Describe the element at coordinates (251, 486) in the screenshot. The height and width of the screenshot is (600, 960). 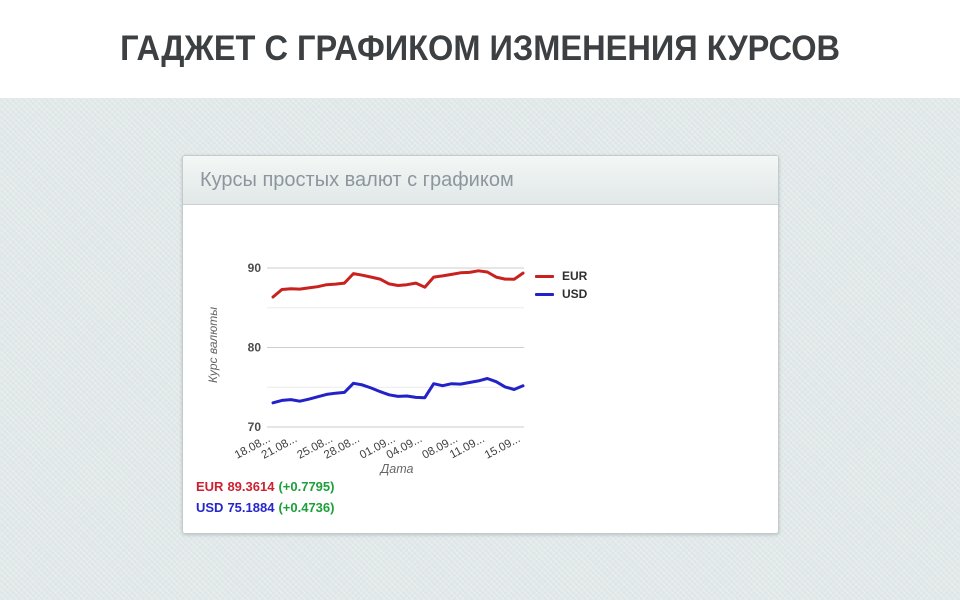
I see `rate-value-eur: 89.3614` at that location.